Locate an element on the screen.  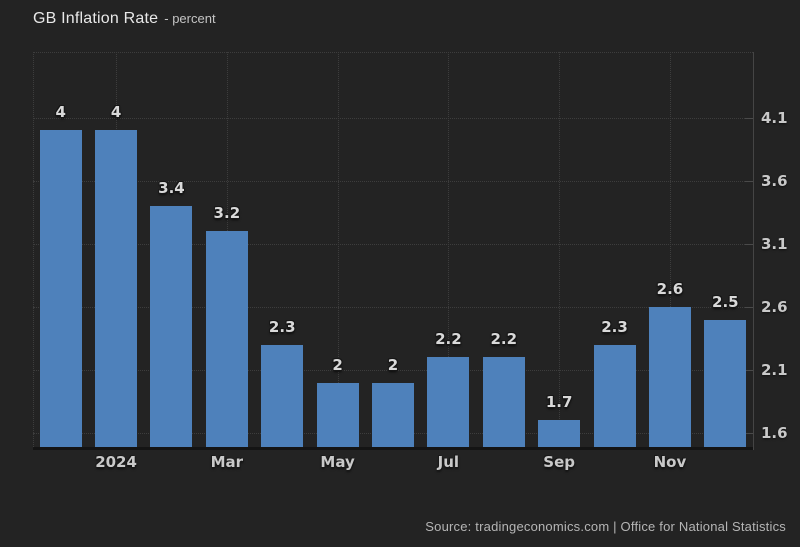
x-axis-line is located at coordinates (393, 448).